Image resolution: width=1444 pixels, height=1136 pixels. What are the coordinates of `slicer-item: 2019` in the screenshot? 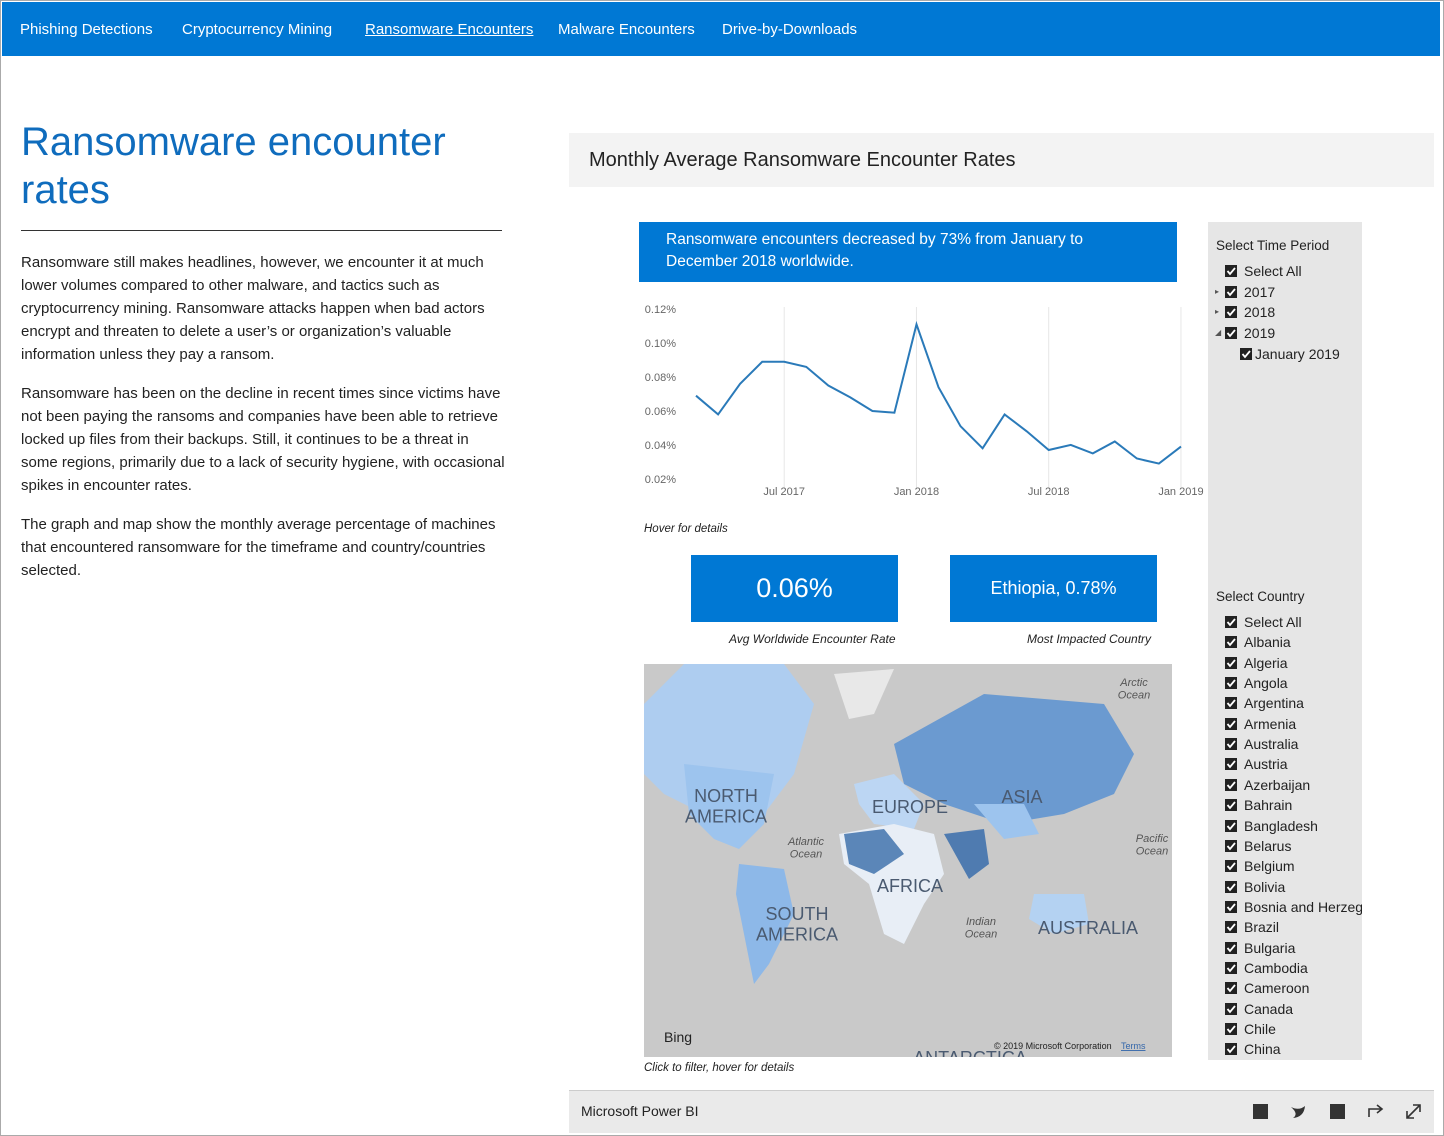 It's located at (1260, 333).